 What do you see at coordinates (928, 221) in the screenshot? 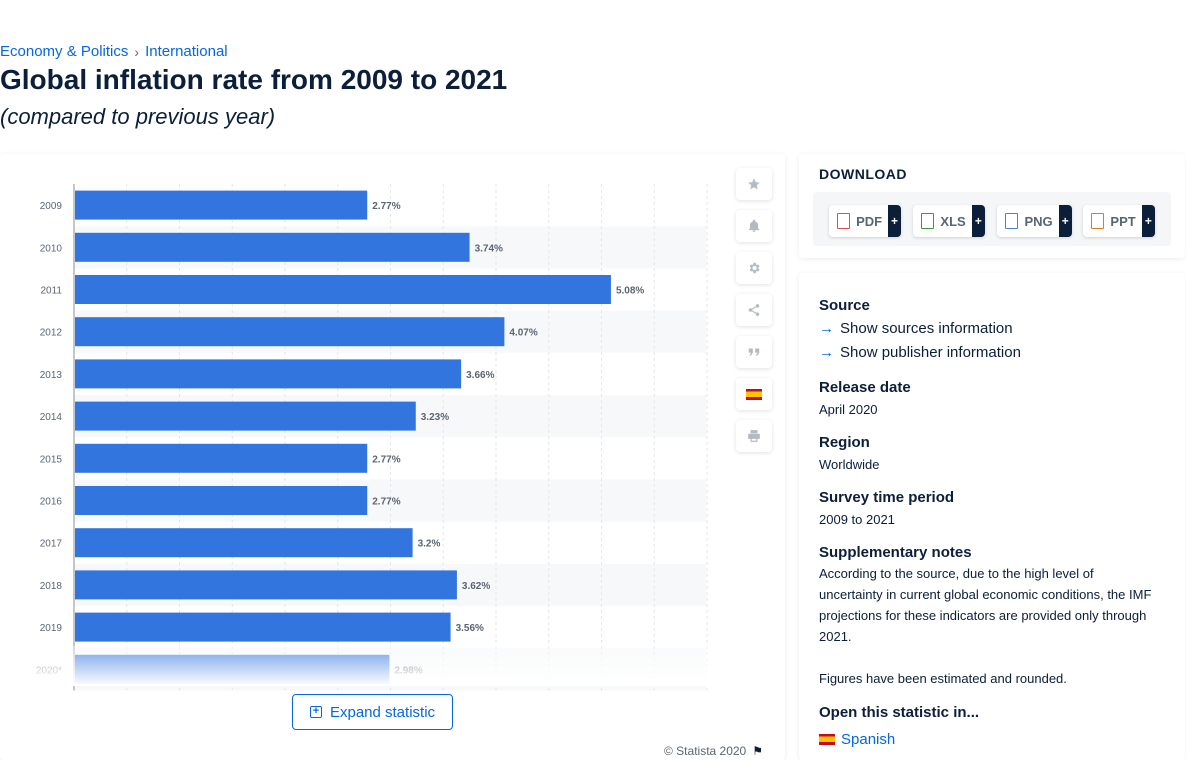
I see `xls-file-icon` at bounding box center [928, 221].